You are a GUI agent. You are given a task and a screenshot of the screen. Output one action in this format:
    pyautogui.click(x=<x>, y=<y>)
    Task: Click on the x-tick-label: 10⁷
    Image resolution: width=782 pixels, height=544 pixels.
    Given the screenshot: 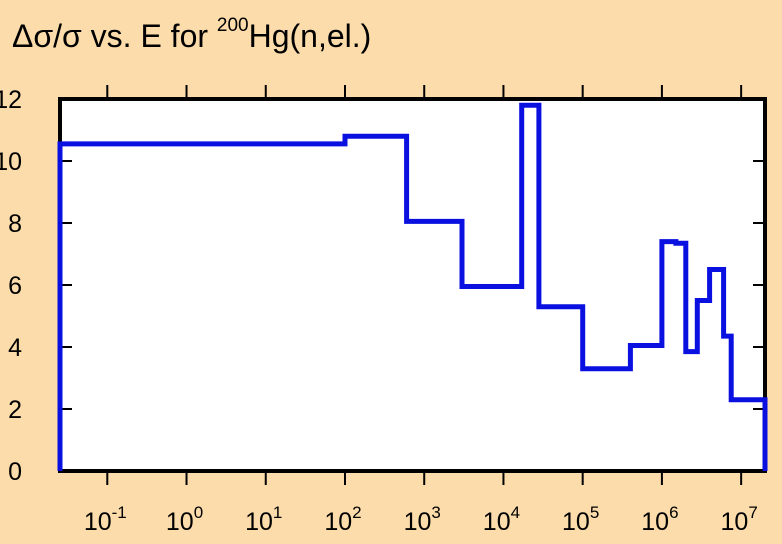 What is the action you would take?
    pyautogui.click(x=739, y=519)
    